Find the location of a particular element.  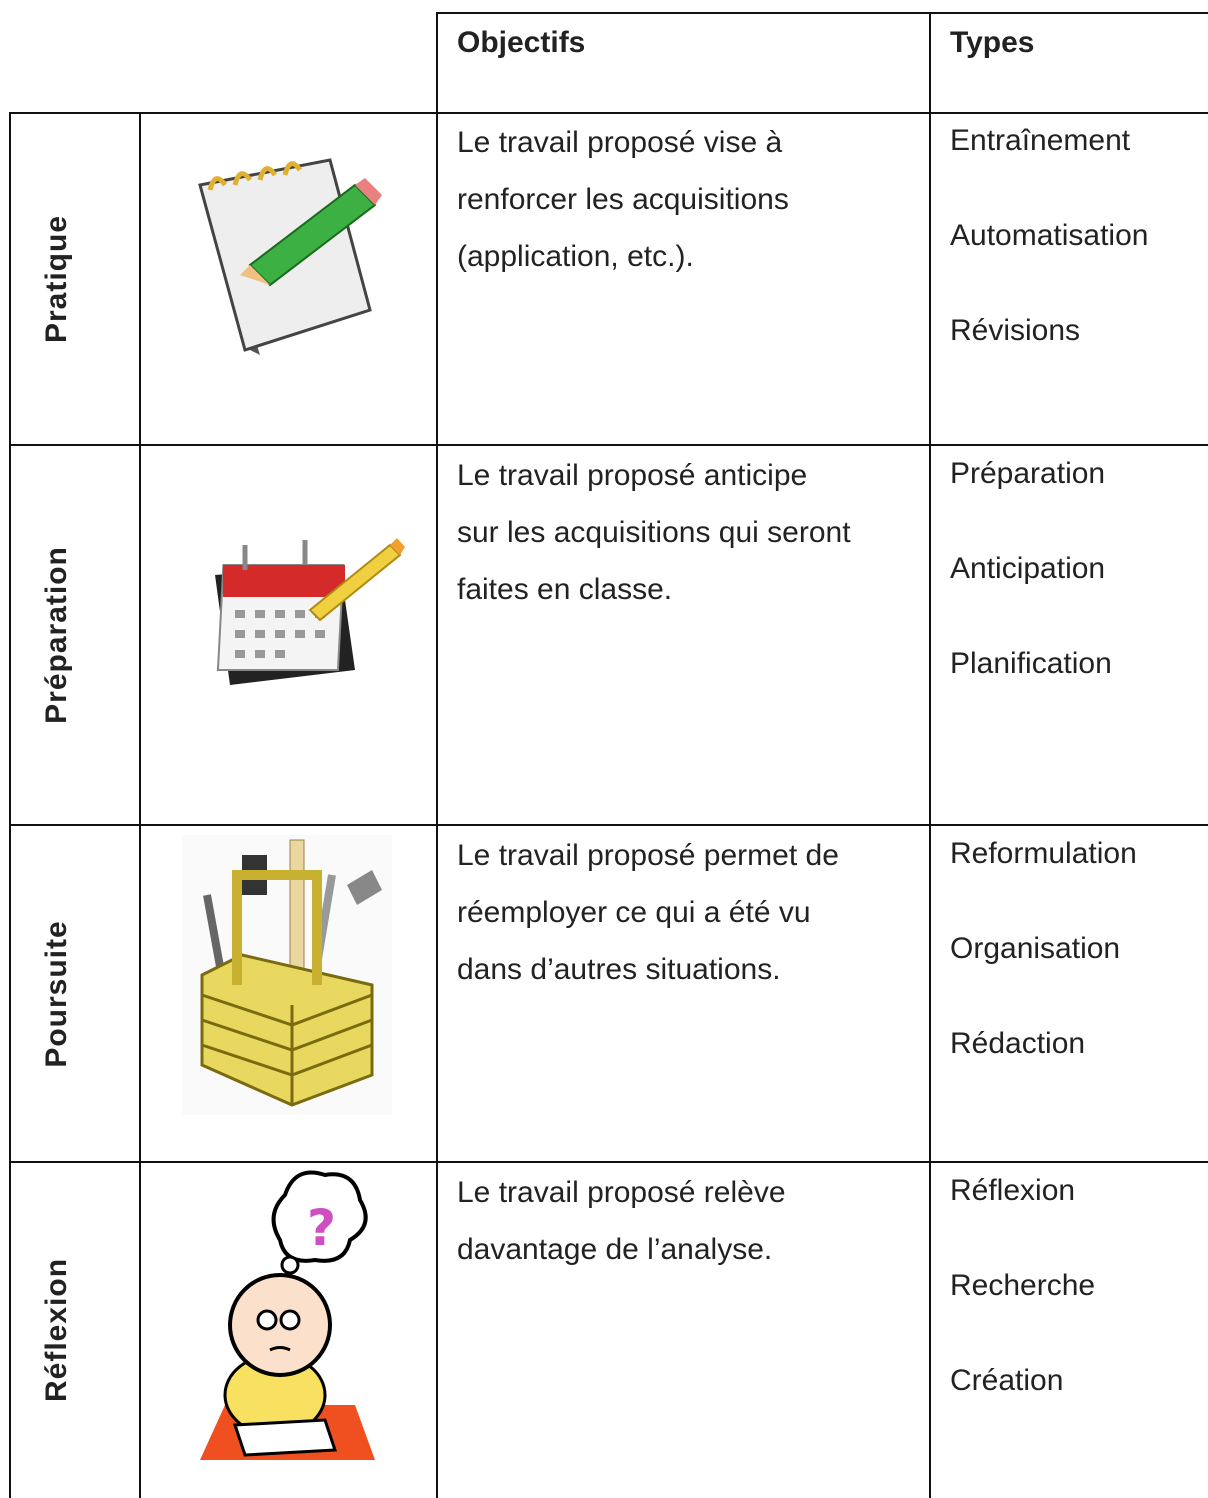

type-item: Reformulation is located at coordinates (1043, 853).